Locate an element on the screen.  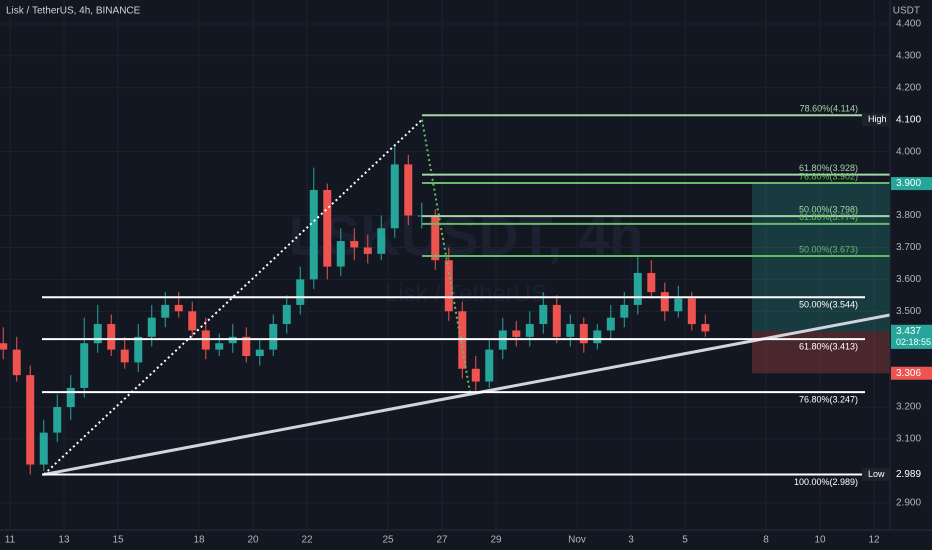
fib-level-label: 50.00%(3.673) is located at coordinates (828, 249).